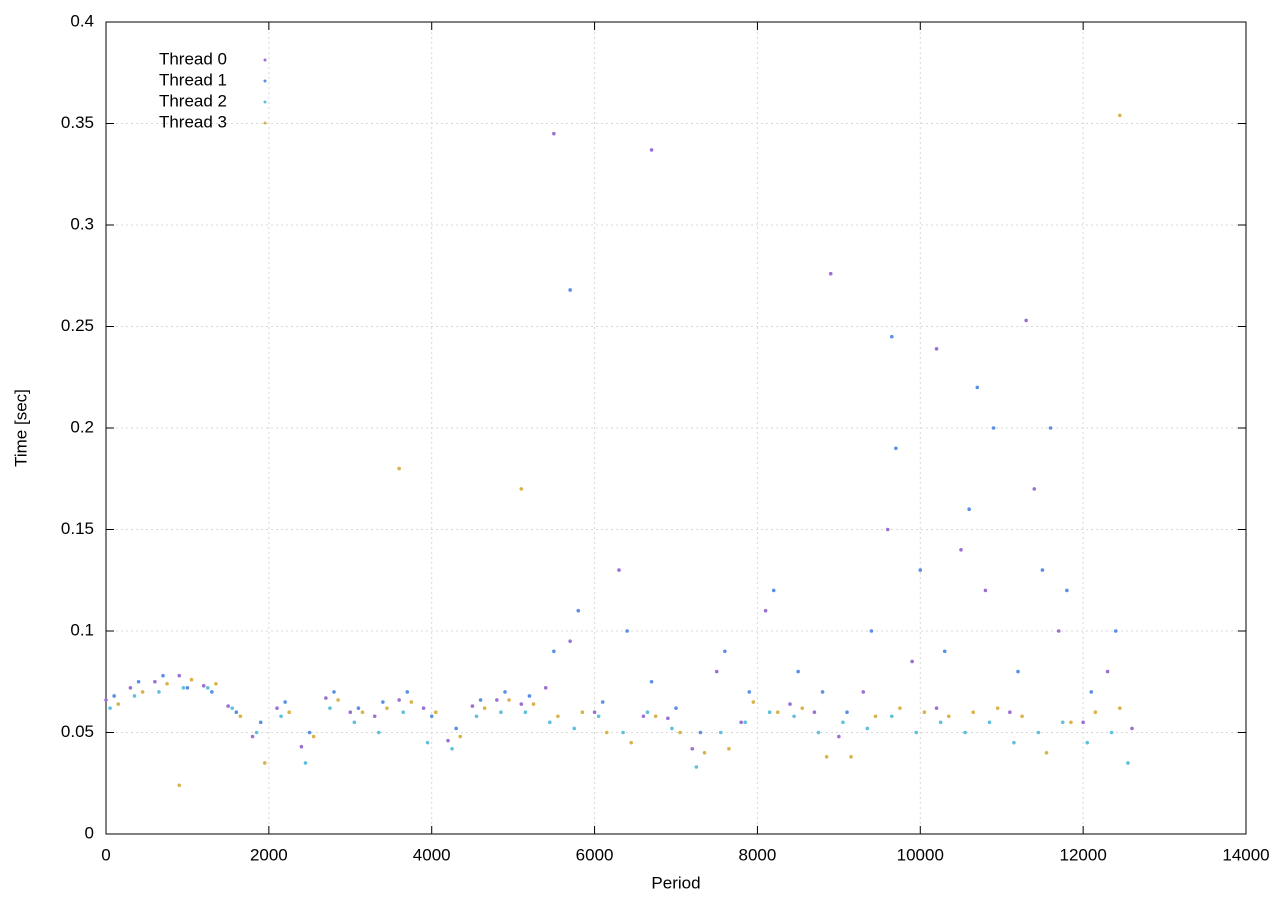 The image size is (1280, 901). What do you see at coordinates (920, 854) in the screenshot?
I see `x-tick-label: 10000` at bounding box center [920, 854].